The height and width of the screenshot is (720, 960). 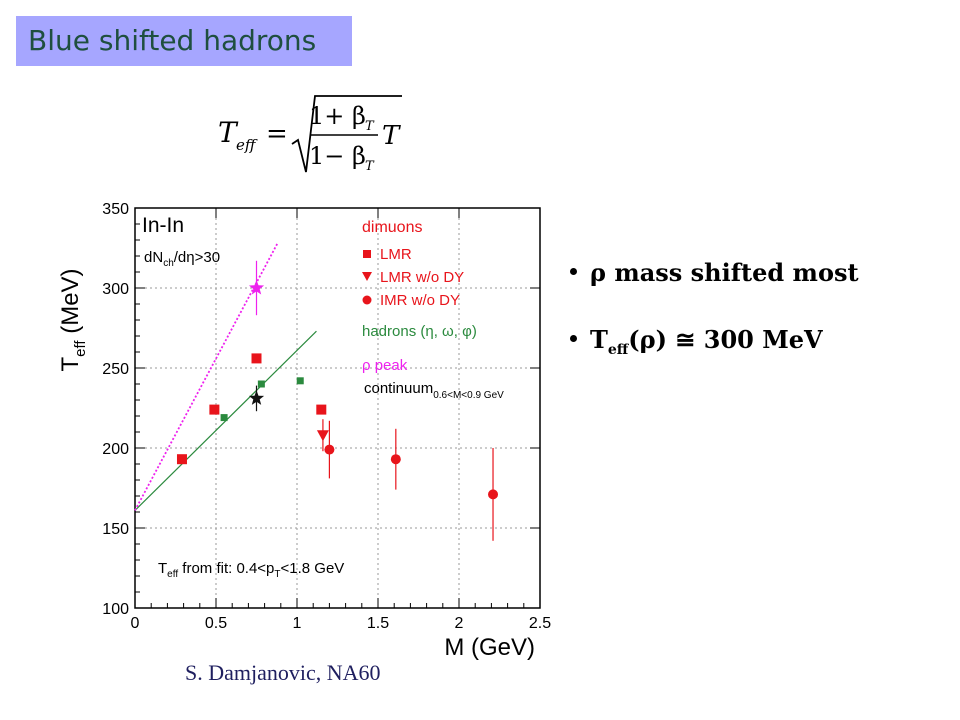 I want to click on bullet-rho-text: mass shifted most, so click(x=732, y=272).